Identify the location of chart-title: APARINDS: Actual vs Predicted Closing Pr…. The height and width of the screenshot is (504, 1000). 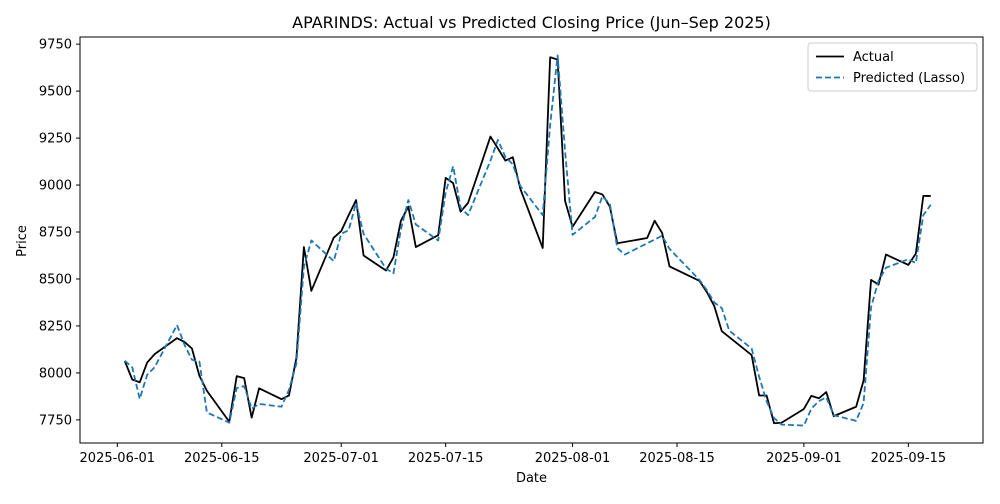
(531, 22).